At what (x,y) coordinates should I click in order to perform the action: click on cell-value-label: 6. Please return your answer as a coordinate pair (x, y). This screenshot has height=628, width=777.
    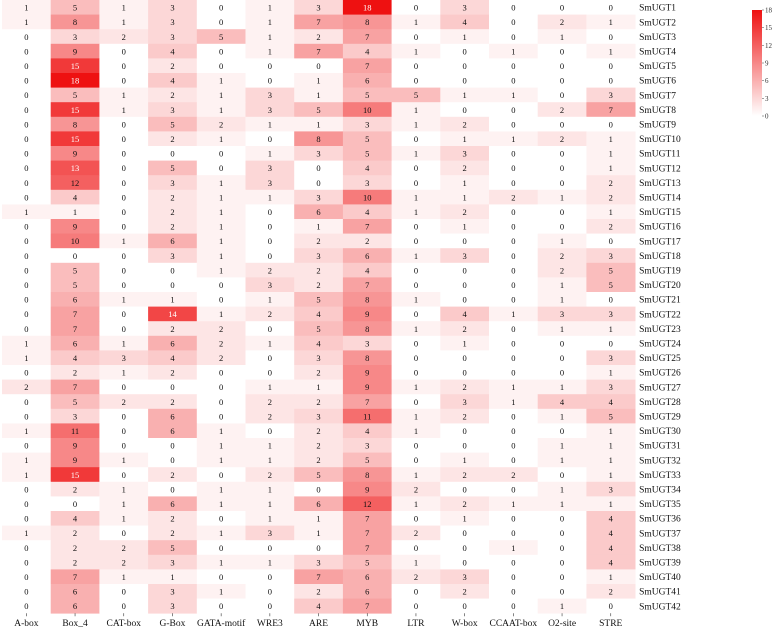
    Looking at the image, I should click on (318, 504).